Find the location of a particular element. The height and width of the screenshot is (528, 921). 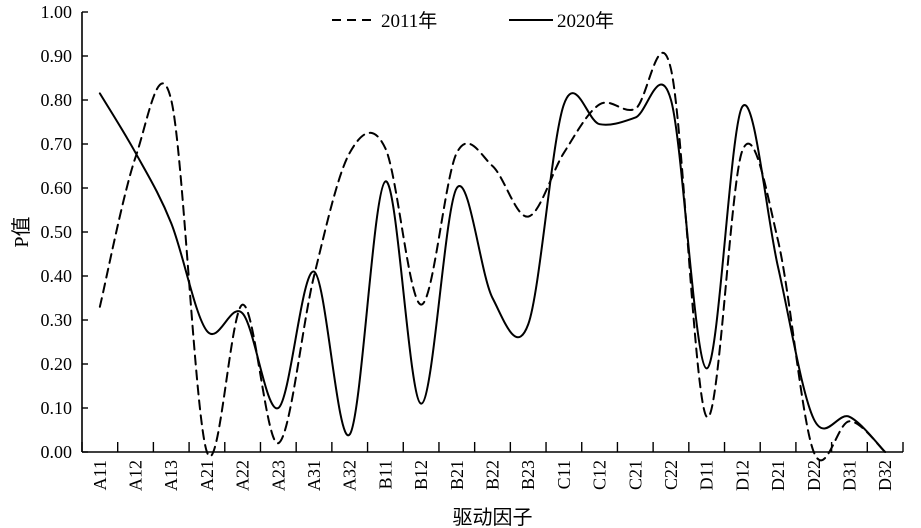

y-axis-title: P值 is located at coordinates (21, 231).